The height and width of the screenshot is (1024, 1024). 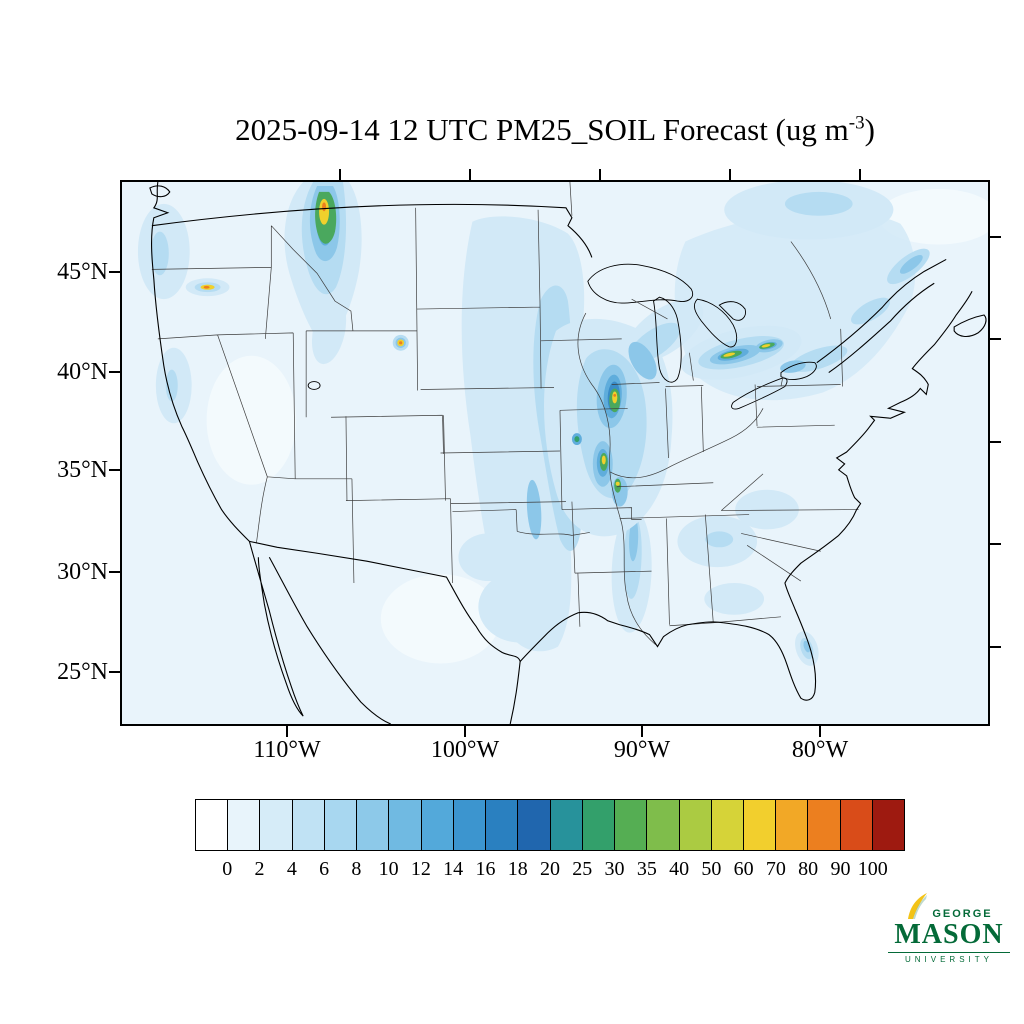 I want to click on colorbar-level-label: 12, so click(x=420, y=869).